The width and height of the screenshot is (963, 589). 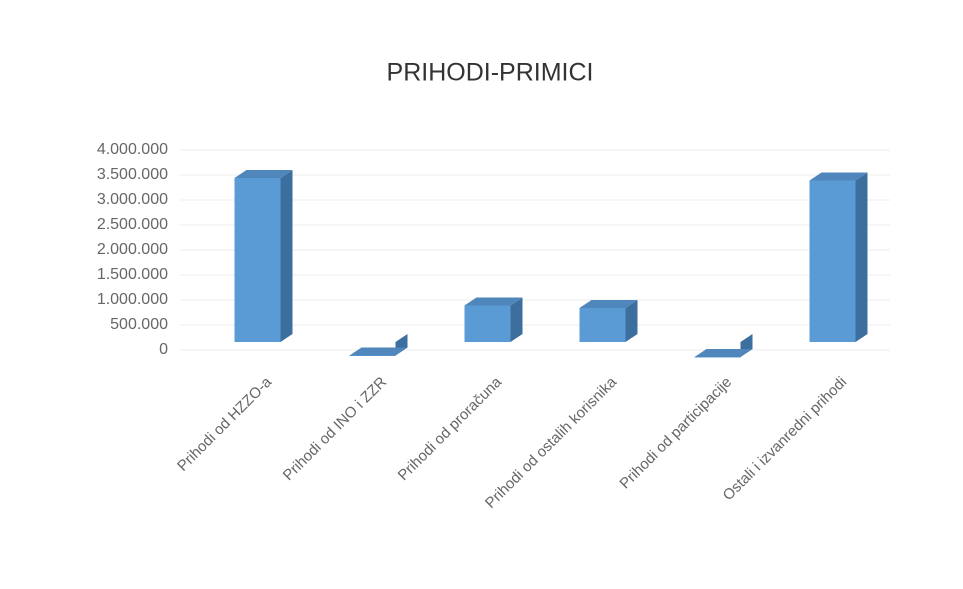 What do you see at coordinates (132, 224) in the screenshot?
I see `y-tick-label: 2.500.000` at bounding box center [132, 224].